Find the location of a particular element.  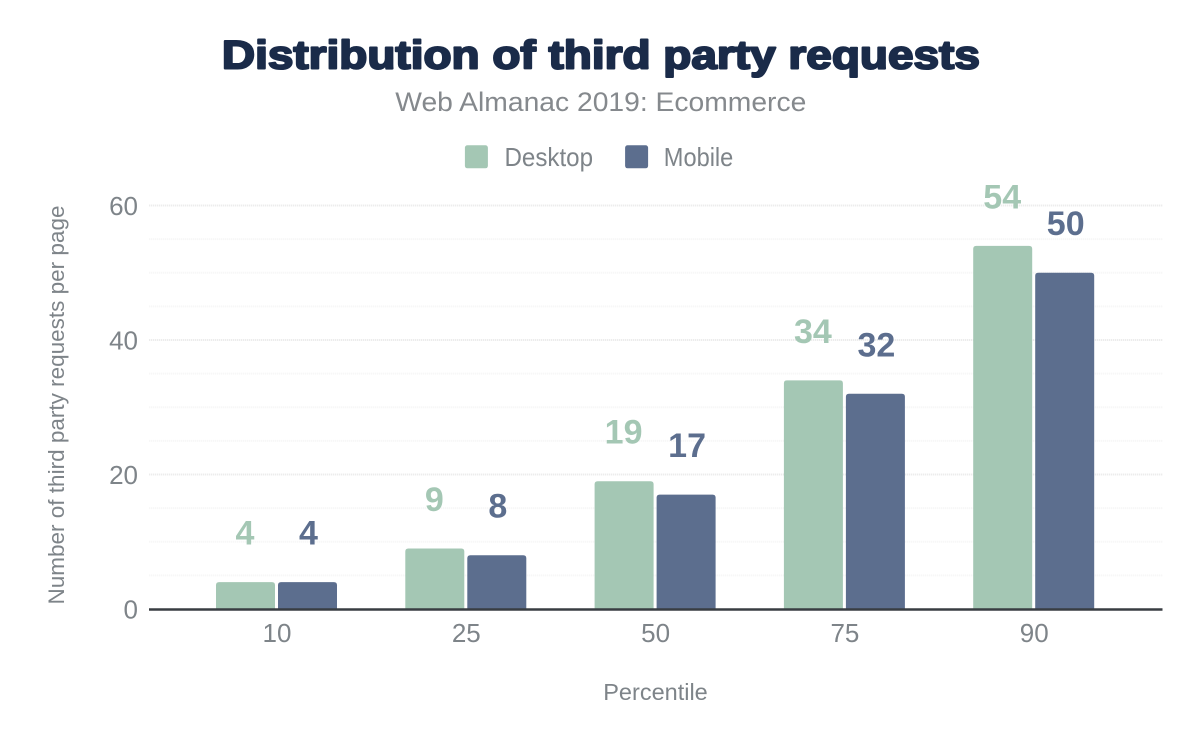

svg-text: 20 is located at coordinates (123, 475).